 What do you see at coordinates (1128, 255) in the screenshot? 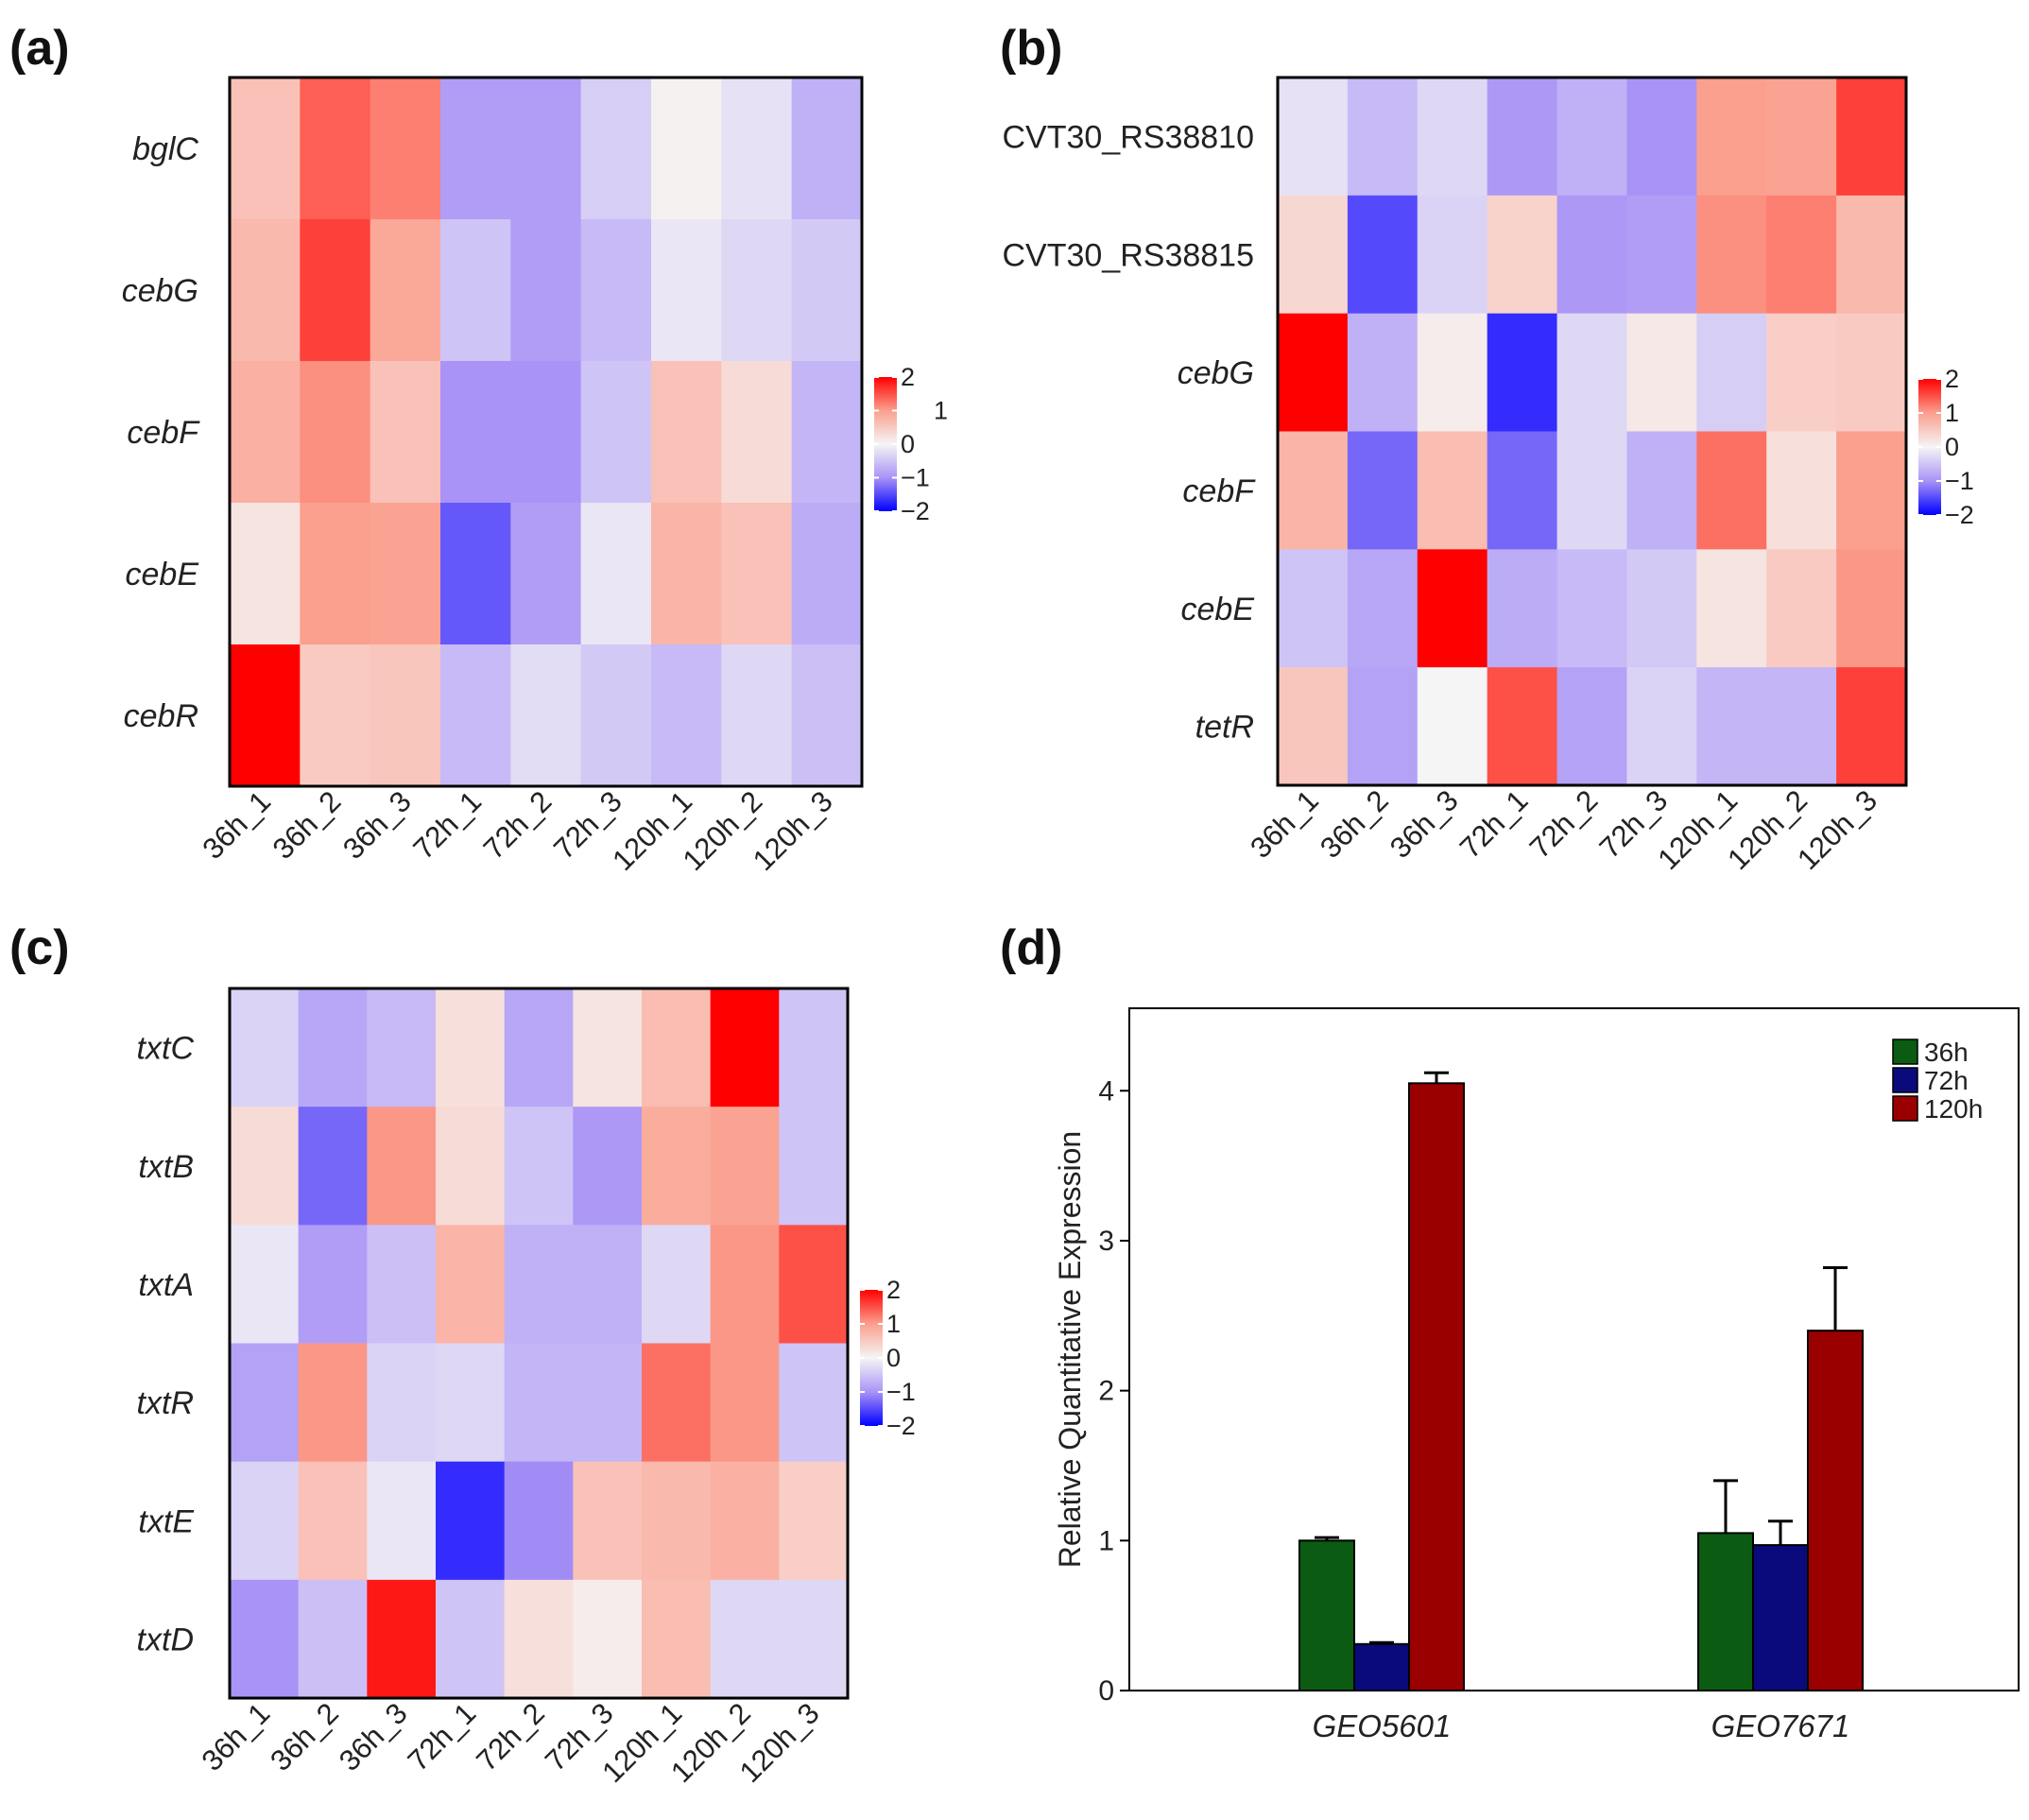
I see `row-label: CVT30_RS38815` at bounding box center [1128, 255].